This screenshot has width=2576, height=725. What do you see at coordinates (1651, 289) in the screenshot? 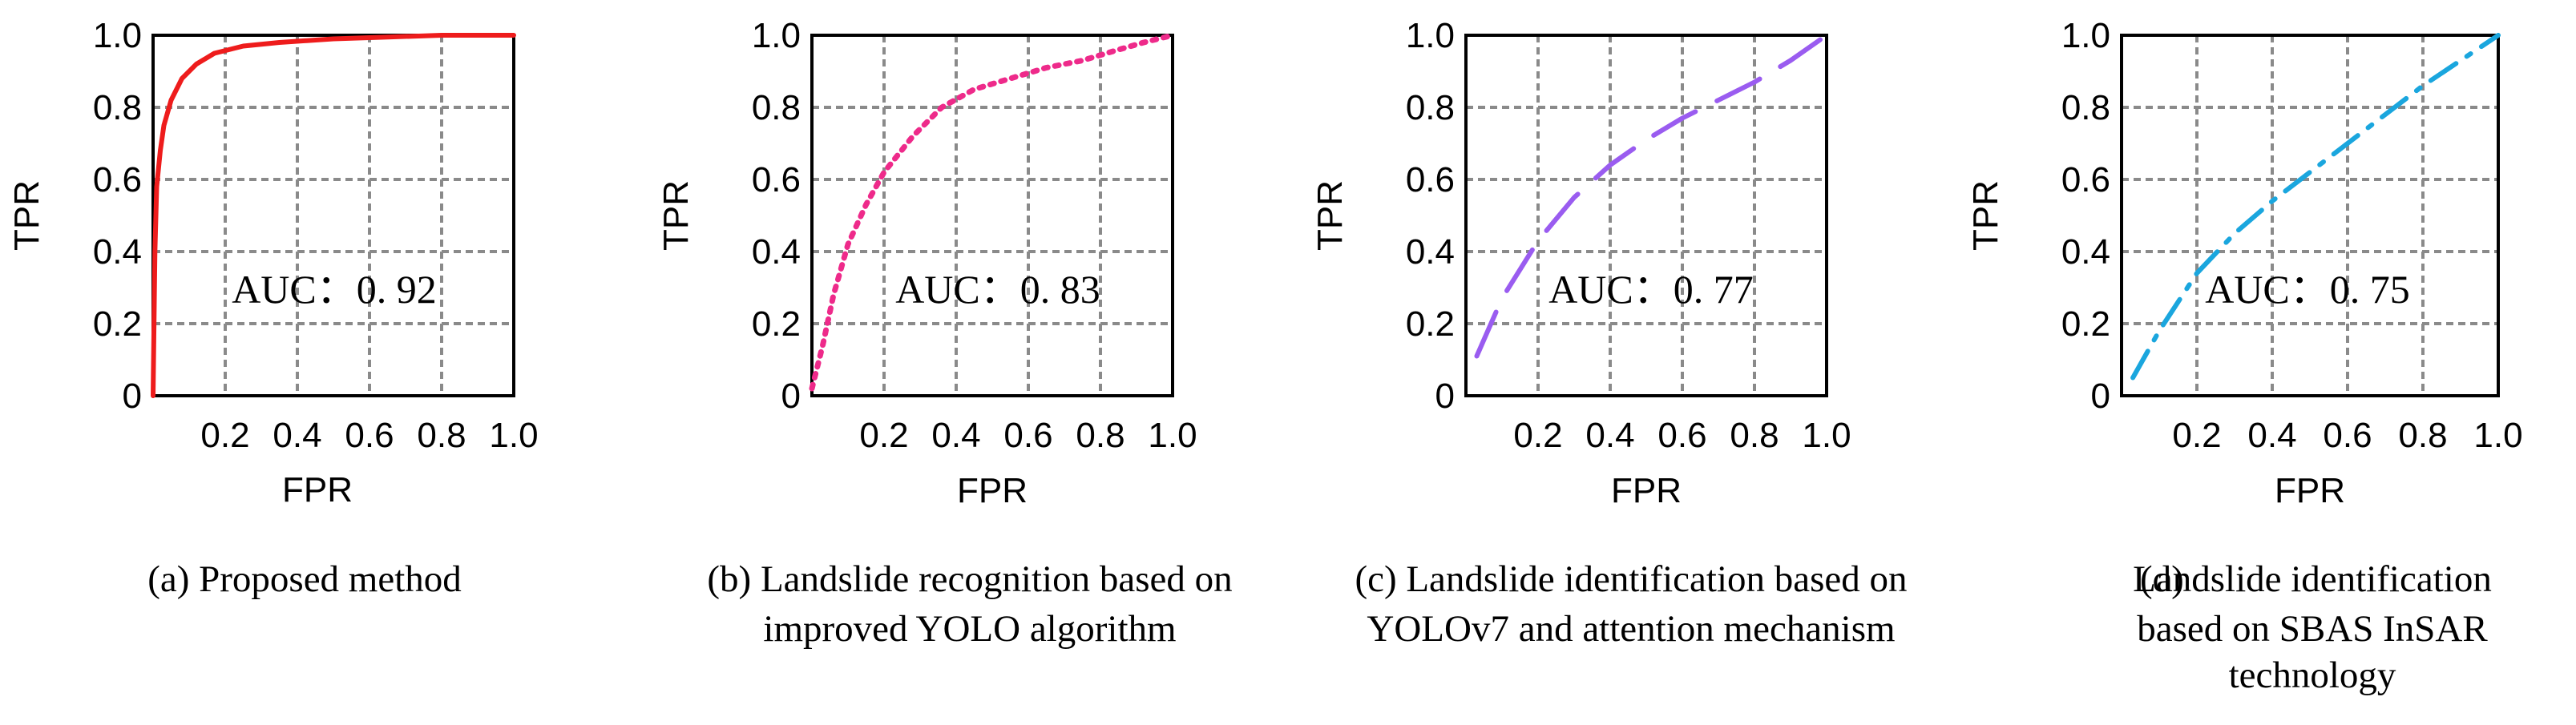
I see `auc-annotation: AUC：0. 77` at bounding box center [1651, 289].